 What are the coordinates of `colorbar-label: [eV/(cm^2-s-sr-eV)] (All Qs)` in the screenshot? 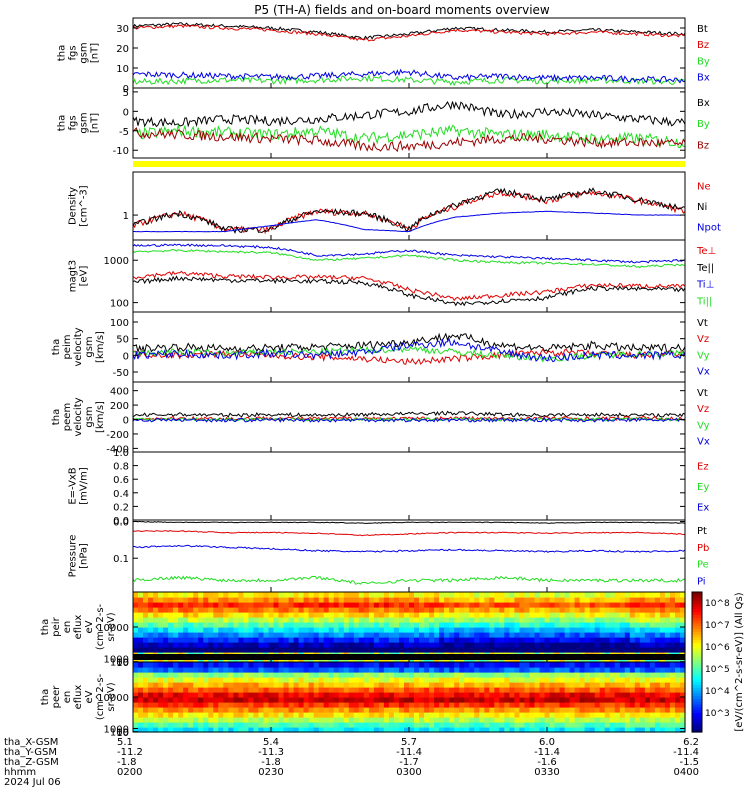 It's located at (739, 661).